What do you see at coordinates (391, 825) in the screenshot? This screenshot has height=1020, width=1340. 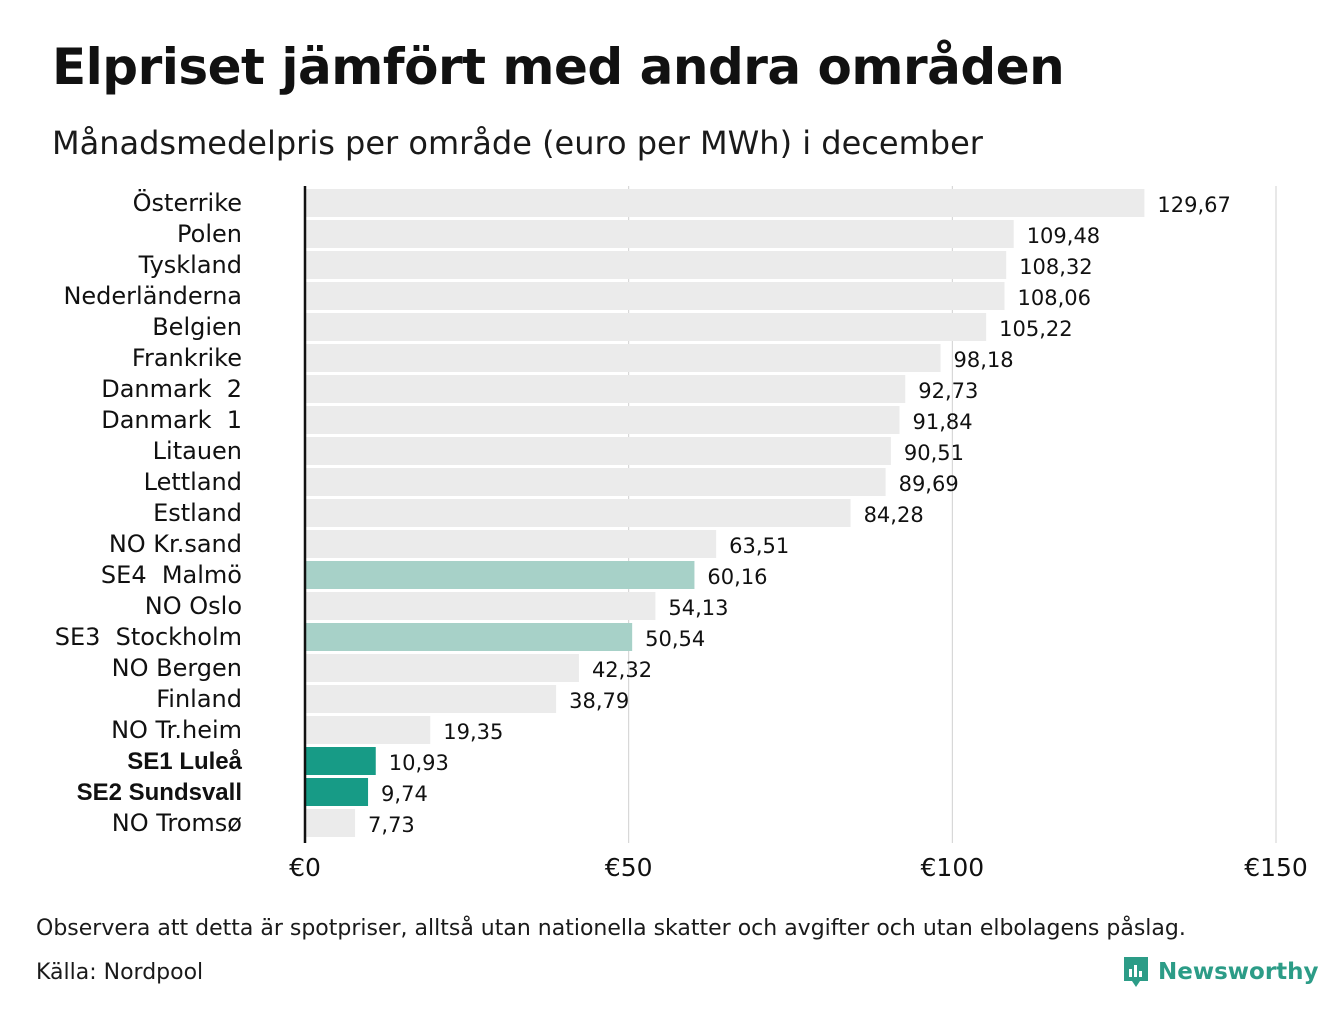 I see `value-label: 7,73` at bounding box center [391, 825].